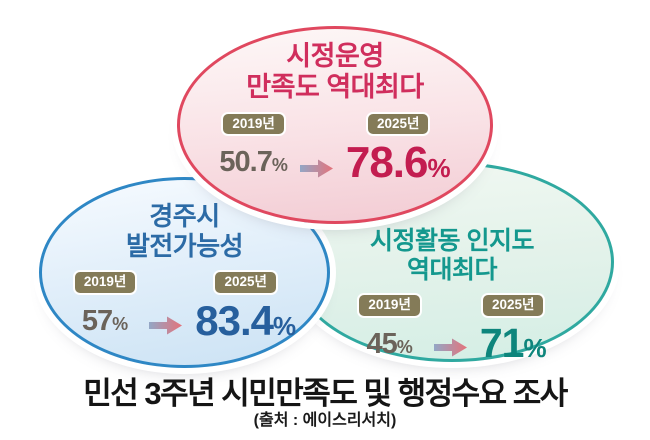  I want to click on bubble-title-line2: 만족도 역대최다, so click(335, 86).